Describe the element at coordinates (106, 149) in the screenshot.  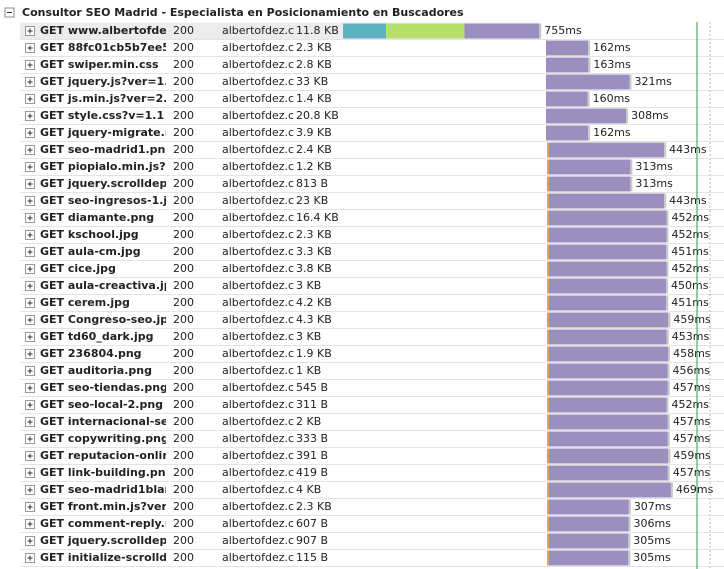
I see `request-url: GET seo-madrid1.png` at that location.